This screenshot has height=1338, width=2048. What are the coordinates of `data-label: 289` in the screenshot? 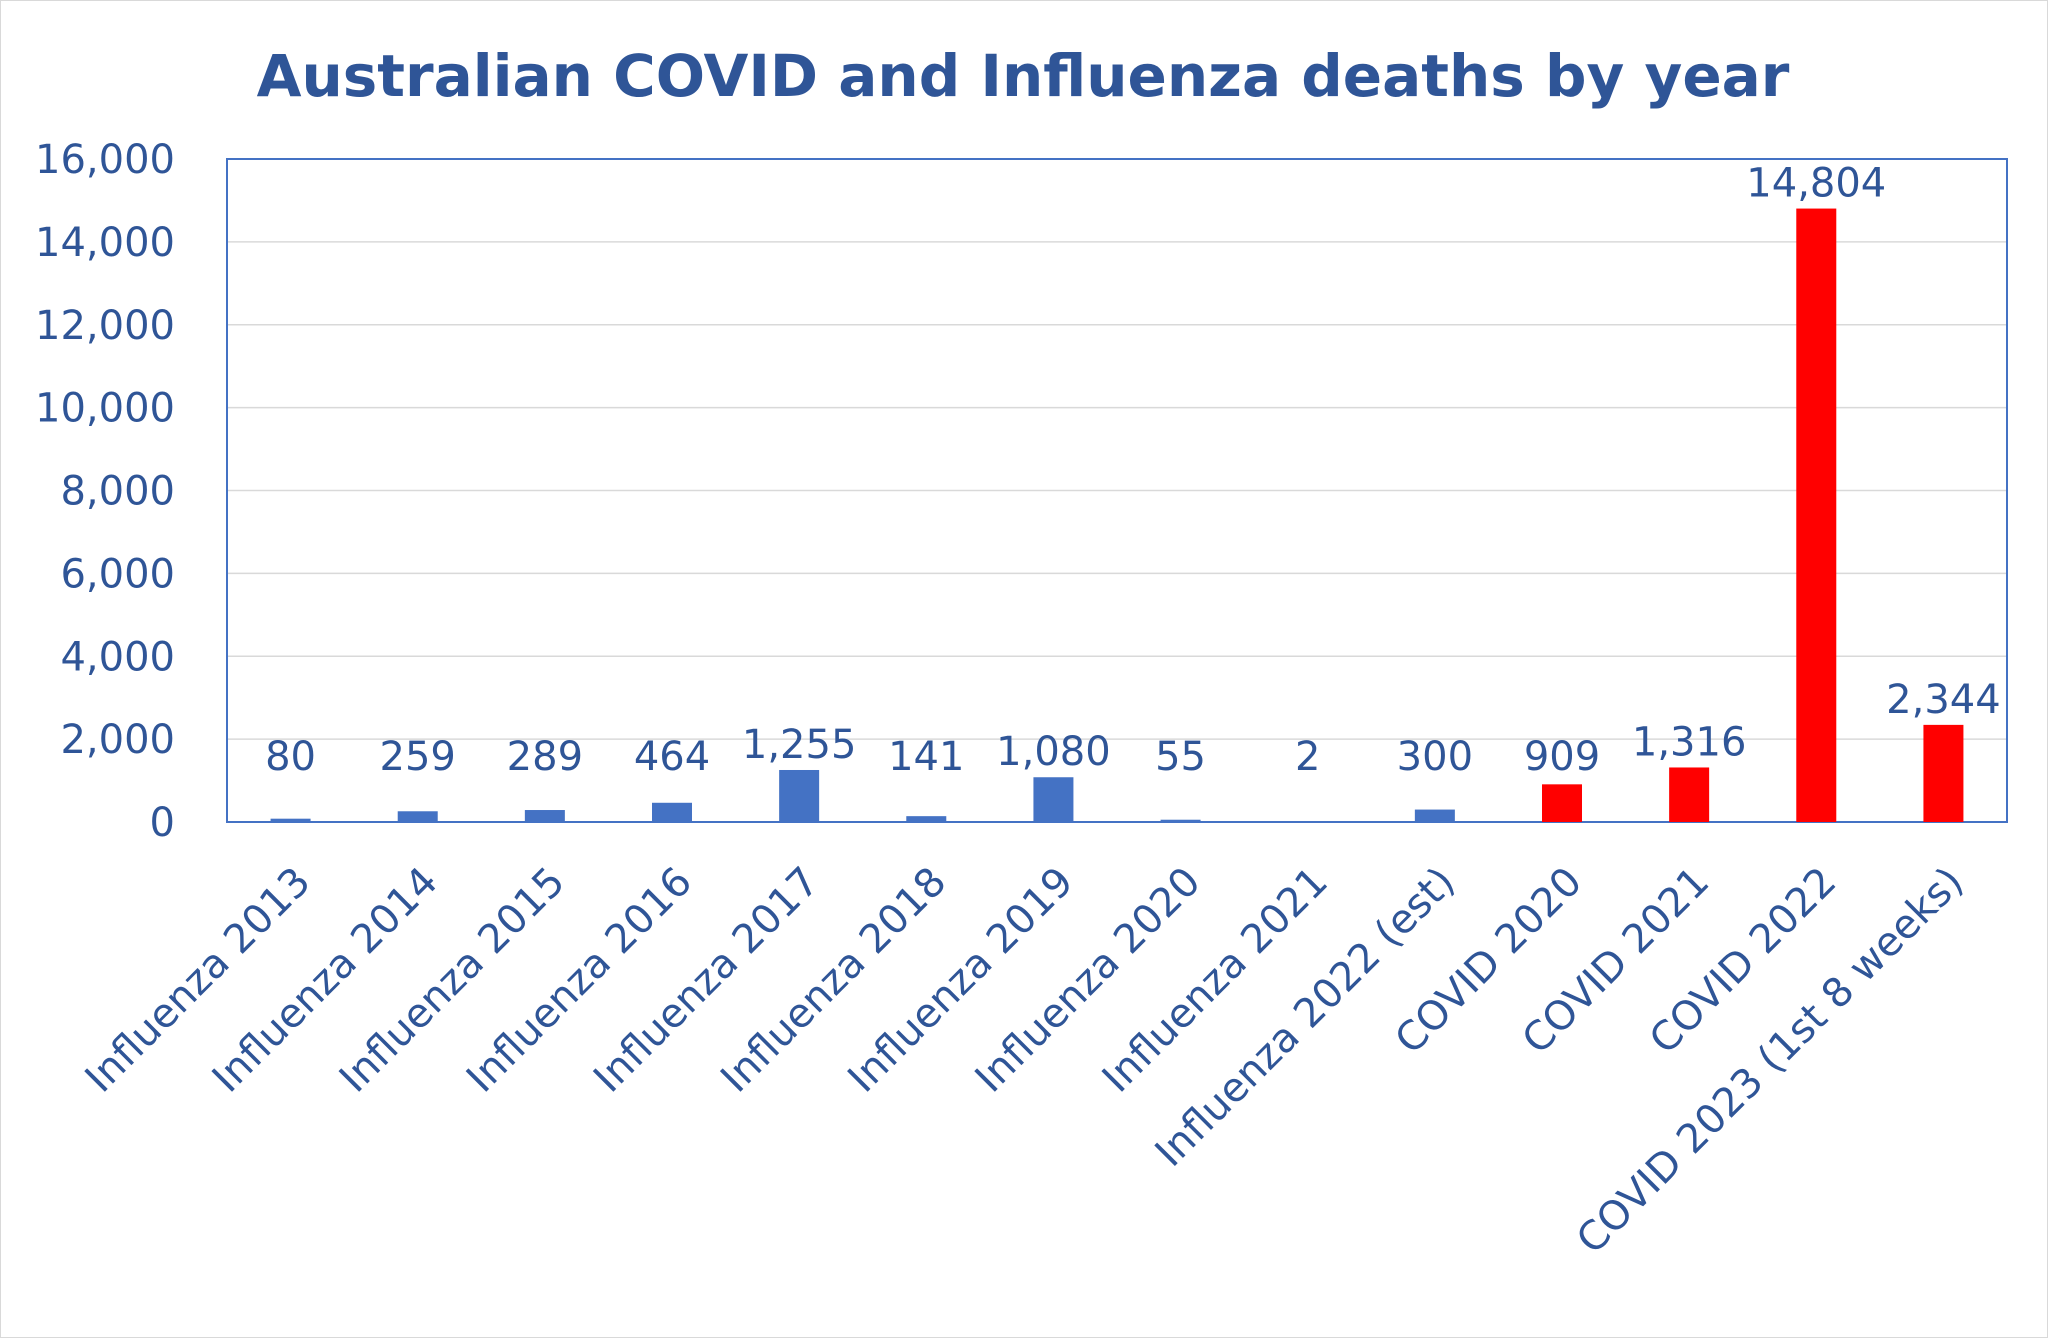 It's located at (545, 757).